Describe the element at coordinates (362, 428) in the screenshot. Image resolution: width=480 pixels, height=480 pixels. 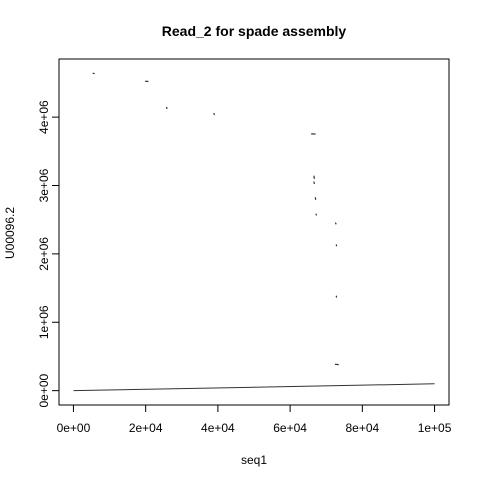
I see `x-tick-label: 8e+04` at that location.